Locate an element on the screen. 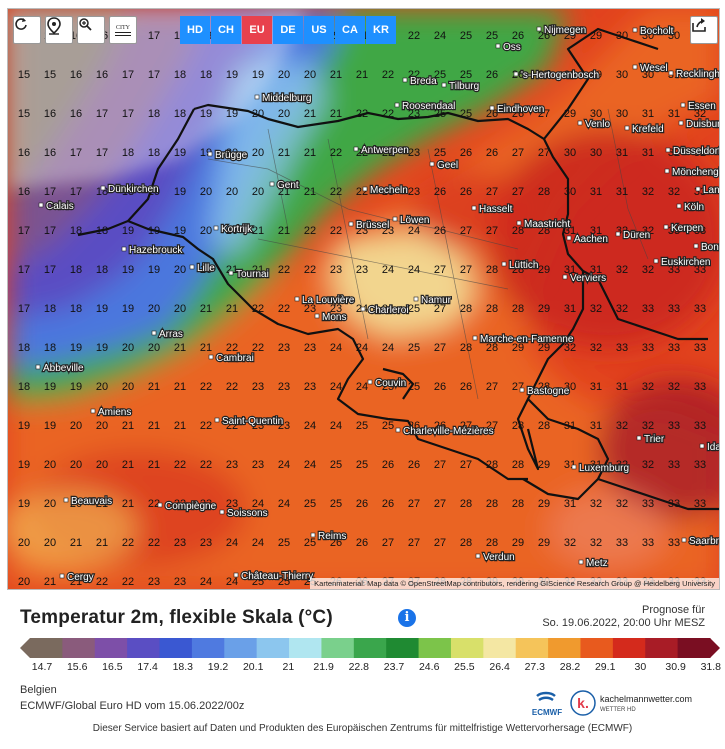 Image resolution: width=725 pixels, height=749 pixels. share-button is located at coordinates (704, 30).